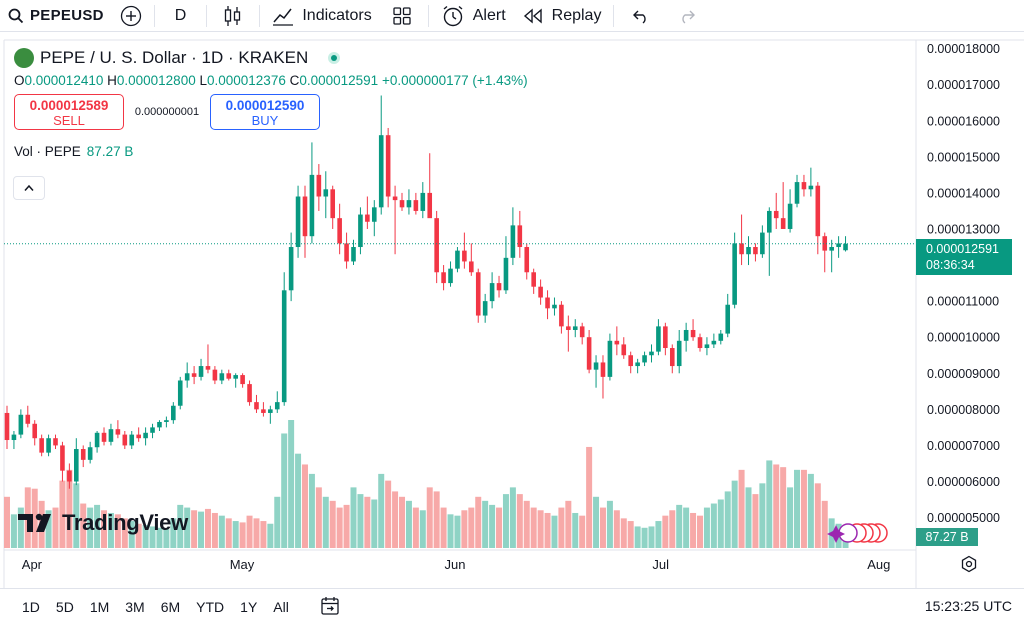 This screenshot has height=625, width=1024. I want to click on range-1d: 1D, so click(31, 607).